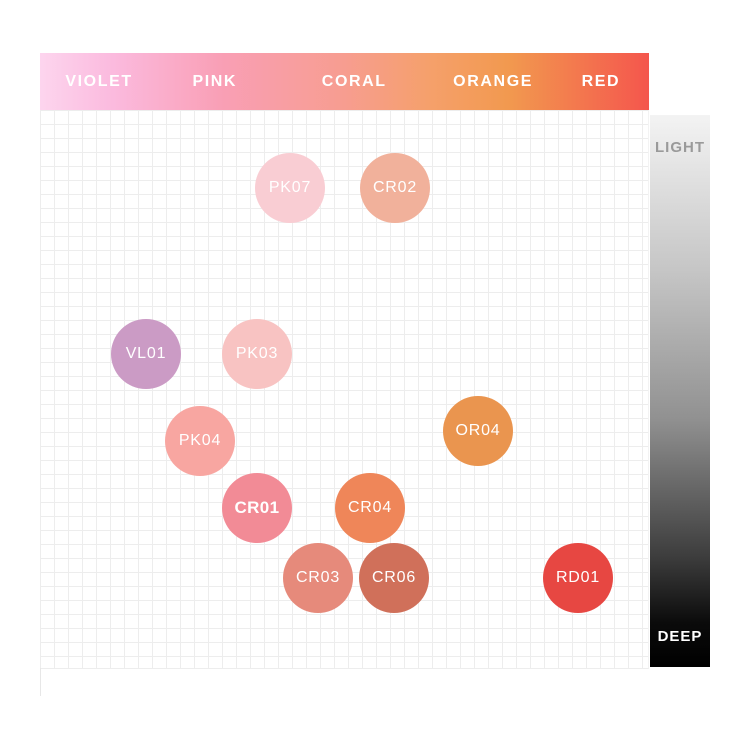 This screenshot has width=750, height=750. What do you see at coordinates (290, 188) in the screenshot?
I see `shade-dot-pk07: PK07` at bounding box center [290, 188].